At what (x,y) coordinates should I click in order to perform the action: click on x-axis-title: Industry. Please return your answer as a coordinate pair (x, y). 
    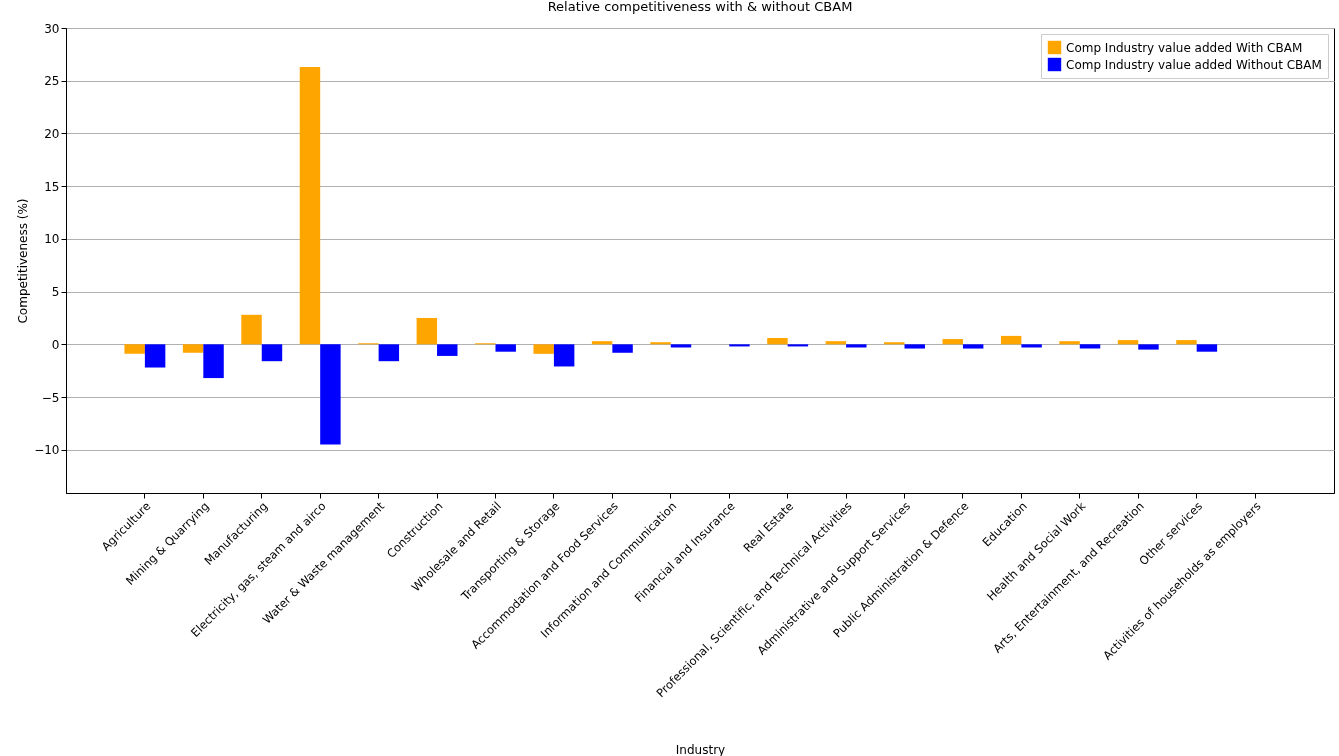
    Looking at the image, I should click on (700, 749).